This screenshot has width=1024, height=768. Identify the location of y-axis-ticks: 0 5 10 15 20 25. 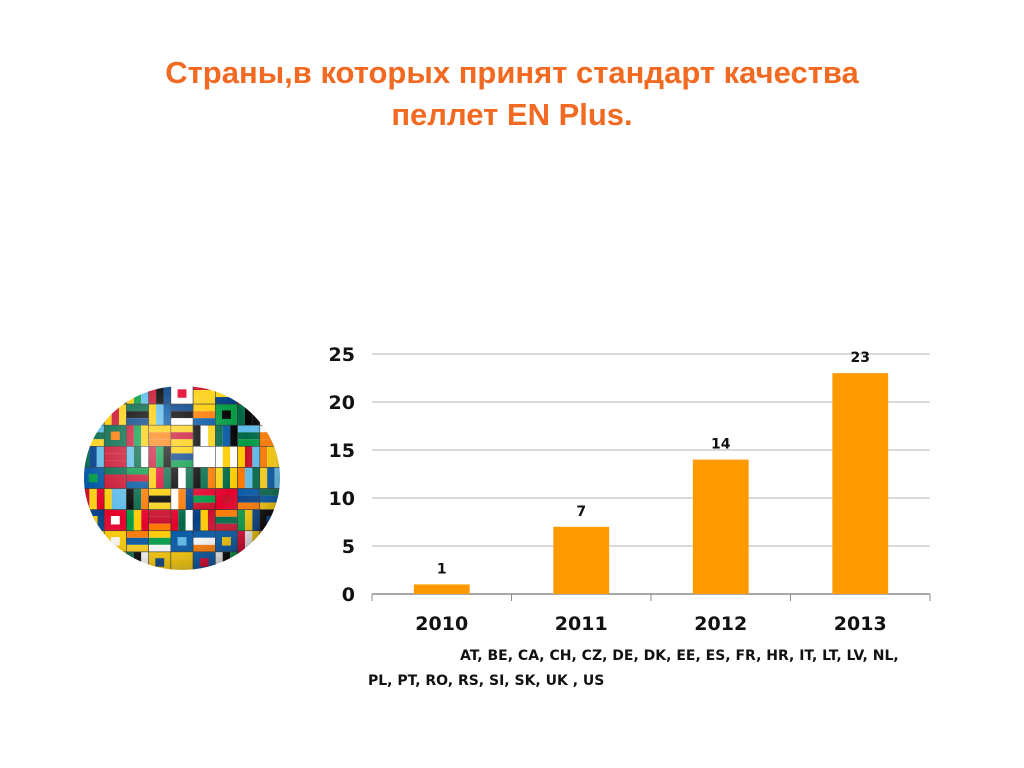
(342, 475).